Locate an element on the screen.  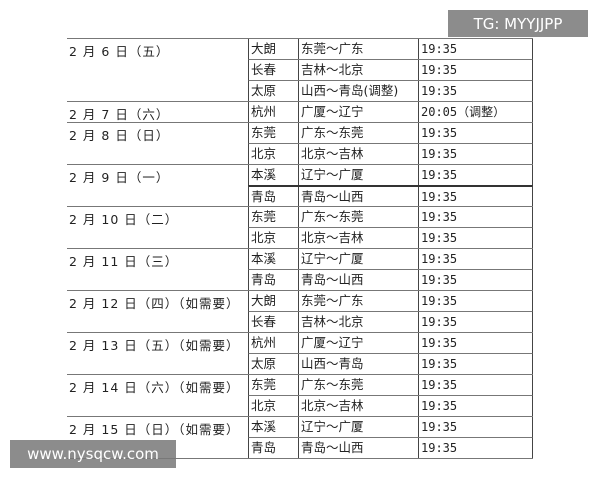
date-group: 2 月 10 日（二） 东莞 广东～东莞 19:35 北京 北京～吉林 19:35 is located at coordinates (300, 227).